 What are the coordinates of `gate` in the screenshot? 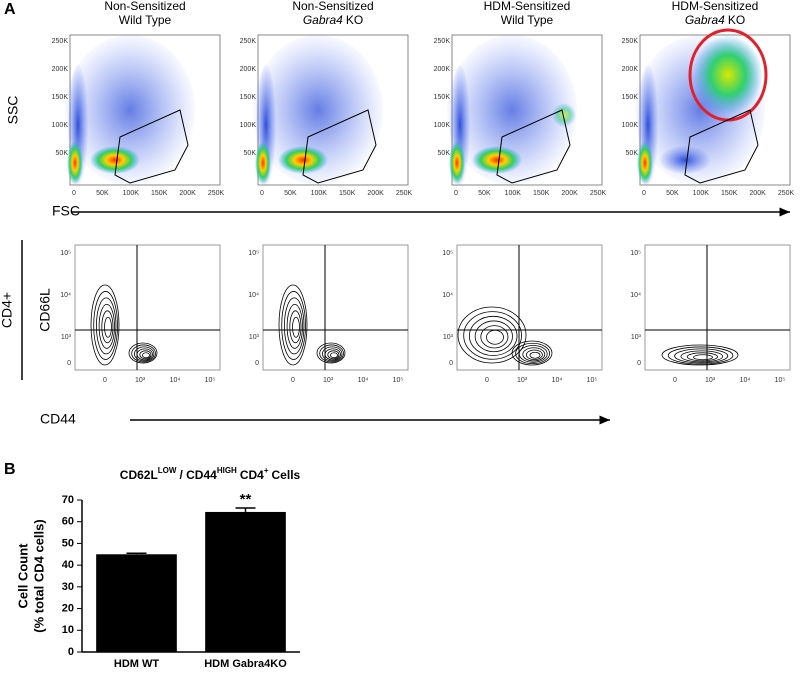 It's located at (339, 146).